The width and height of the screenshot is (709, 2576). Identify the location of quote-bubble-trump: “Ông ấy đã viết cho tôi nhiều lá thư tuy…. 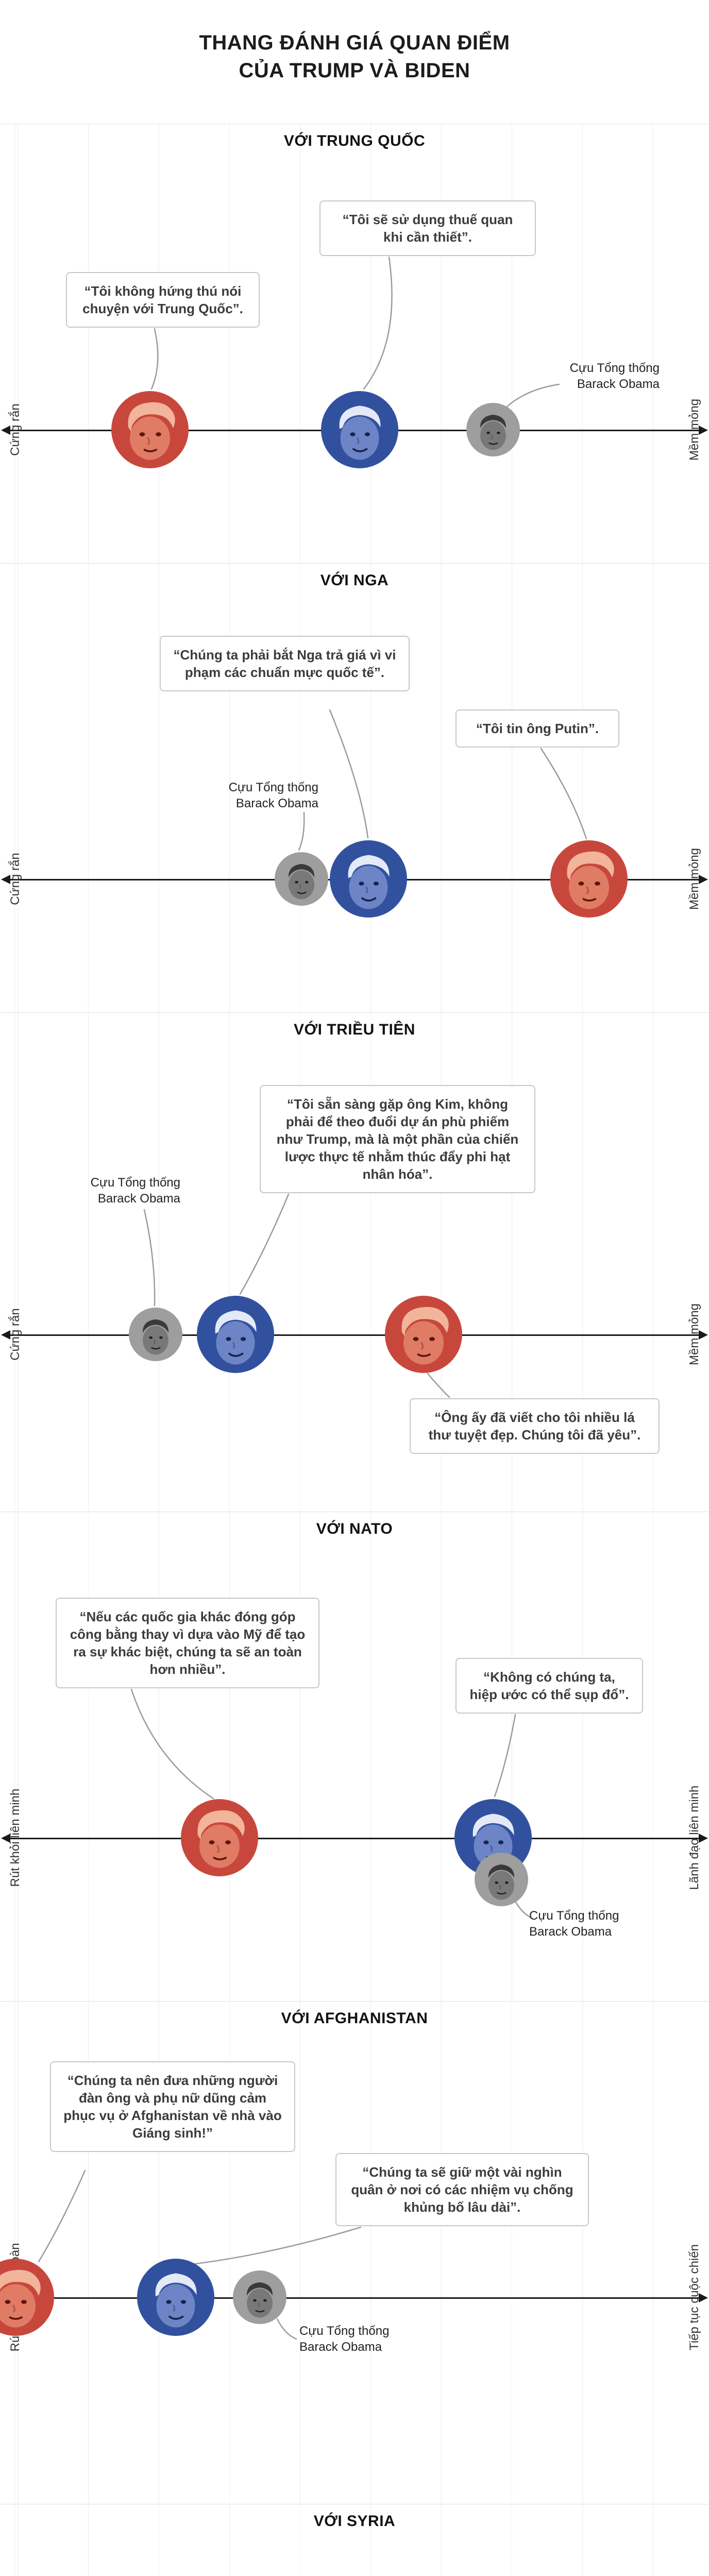
(535, 1426).